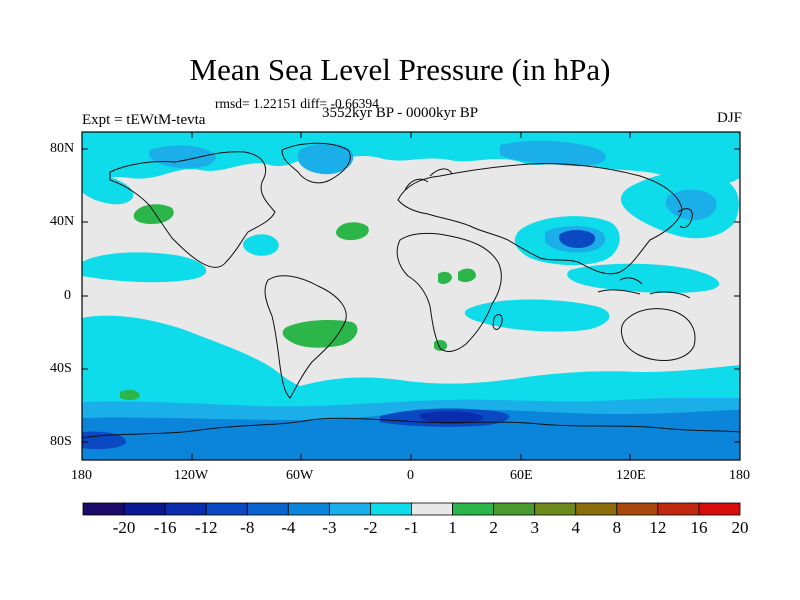 The width and height of the screenshot is (800, 600). I want to click on australia-coast, so click(658, 334).